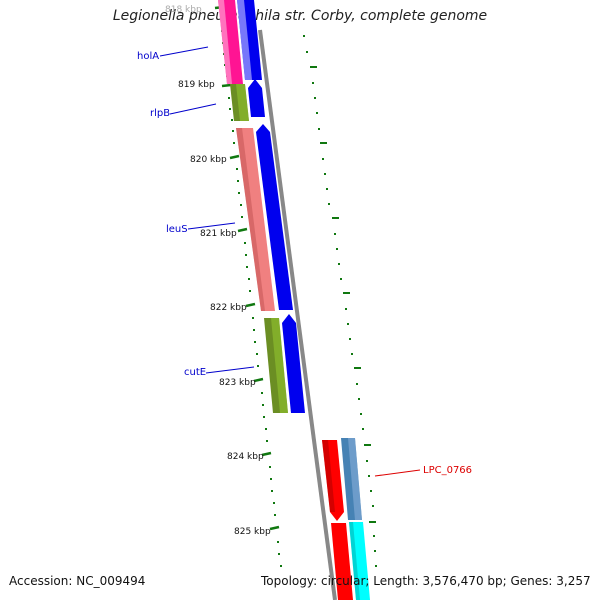  I want to click on gene-leuS-shade, so click(250, 219).